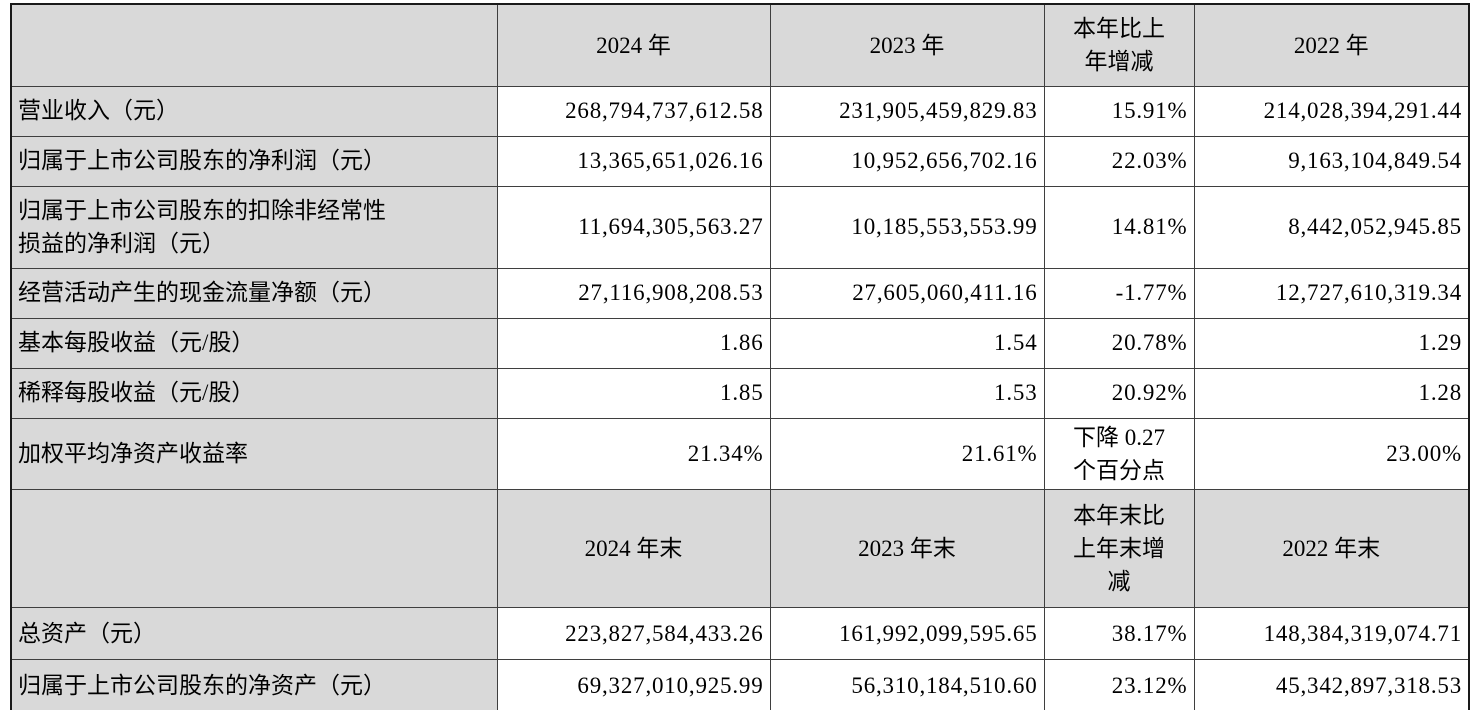 The height and width of the screenshot is (710, 1480). What do you see at coordinates (1331, 549) in the screenshot?
I see `column-header-2022-end: 2022 年末` at bounding box center [1331, 549].